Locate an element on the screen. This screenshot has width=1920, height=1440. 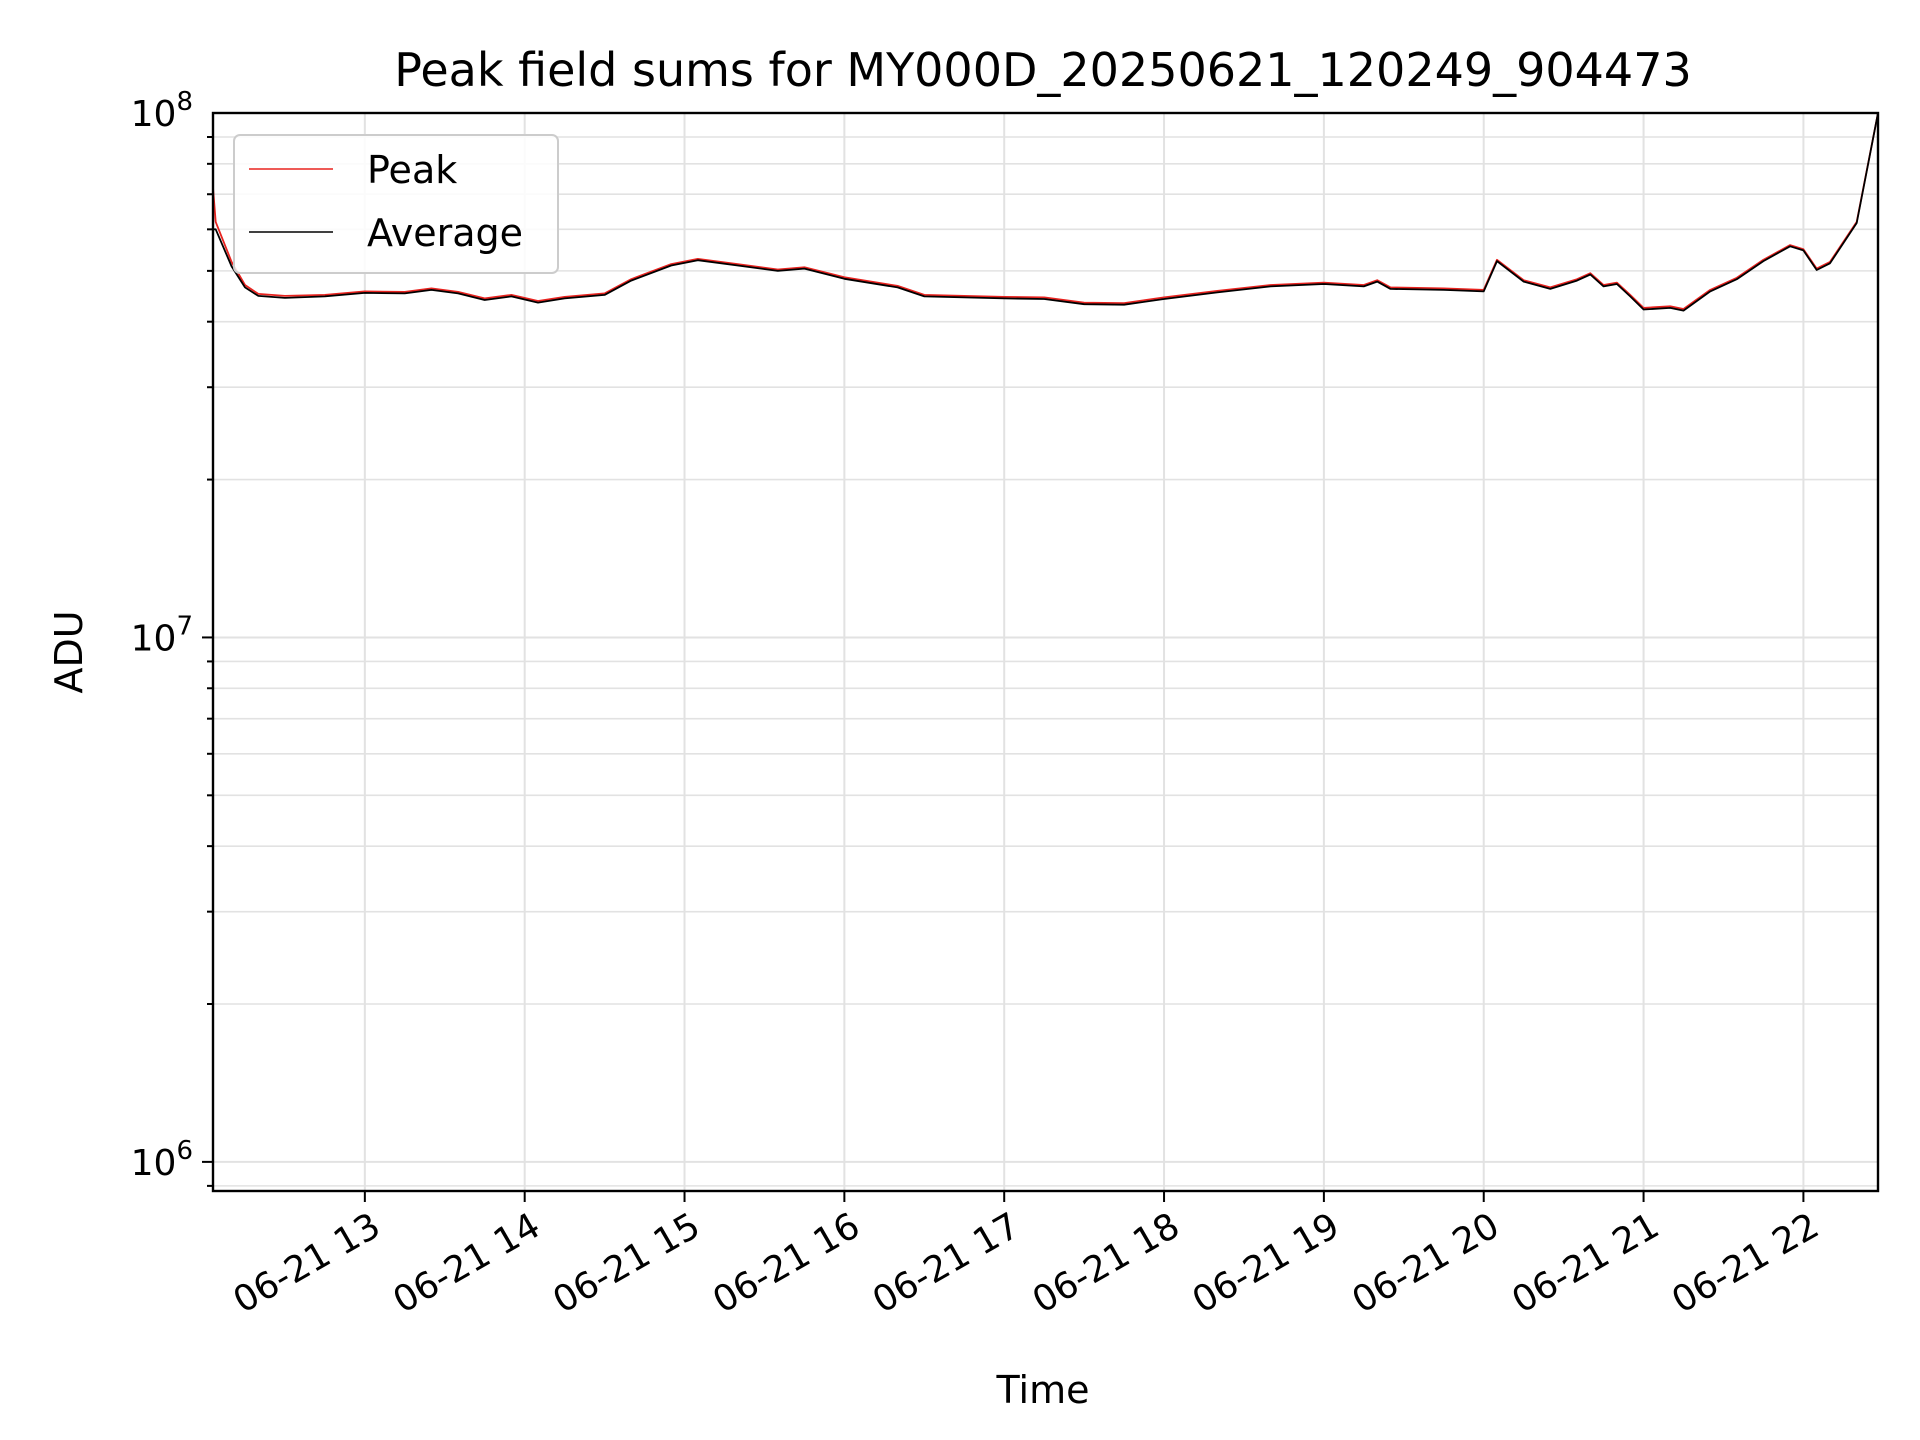
legend-label-peak: Peak is located at coordinates (412, 170).